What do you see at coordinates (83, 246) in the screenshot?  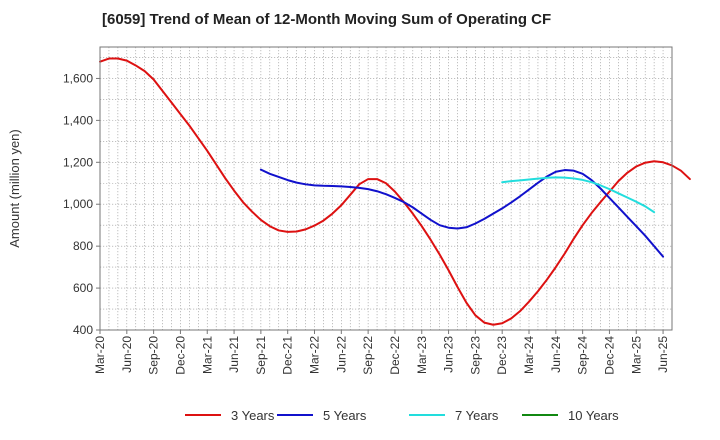 I see `y-tick-label: 800` at bounding box center [83, 246].